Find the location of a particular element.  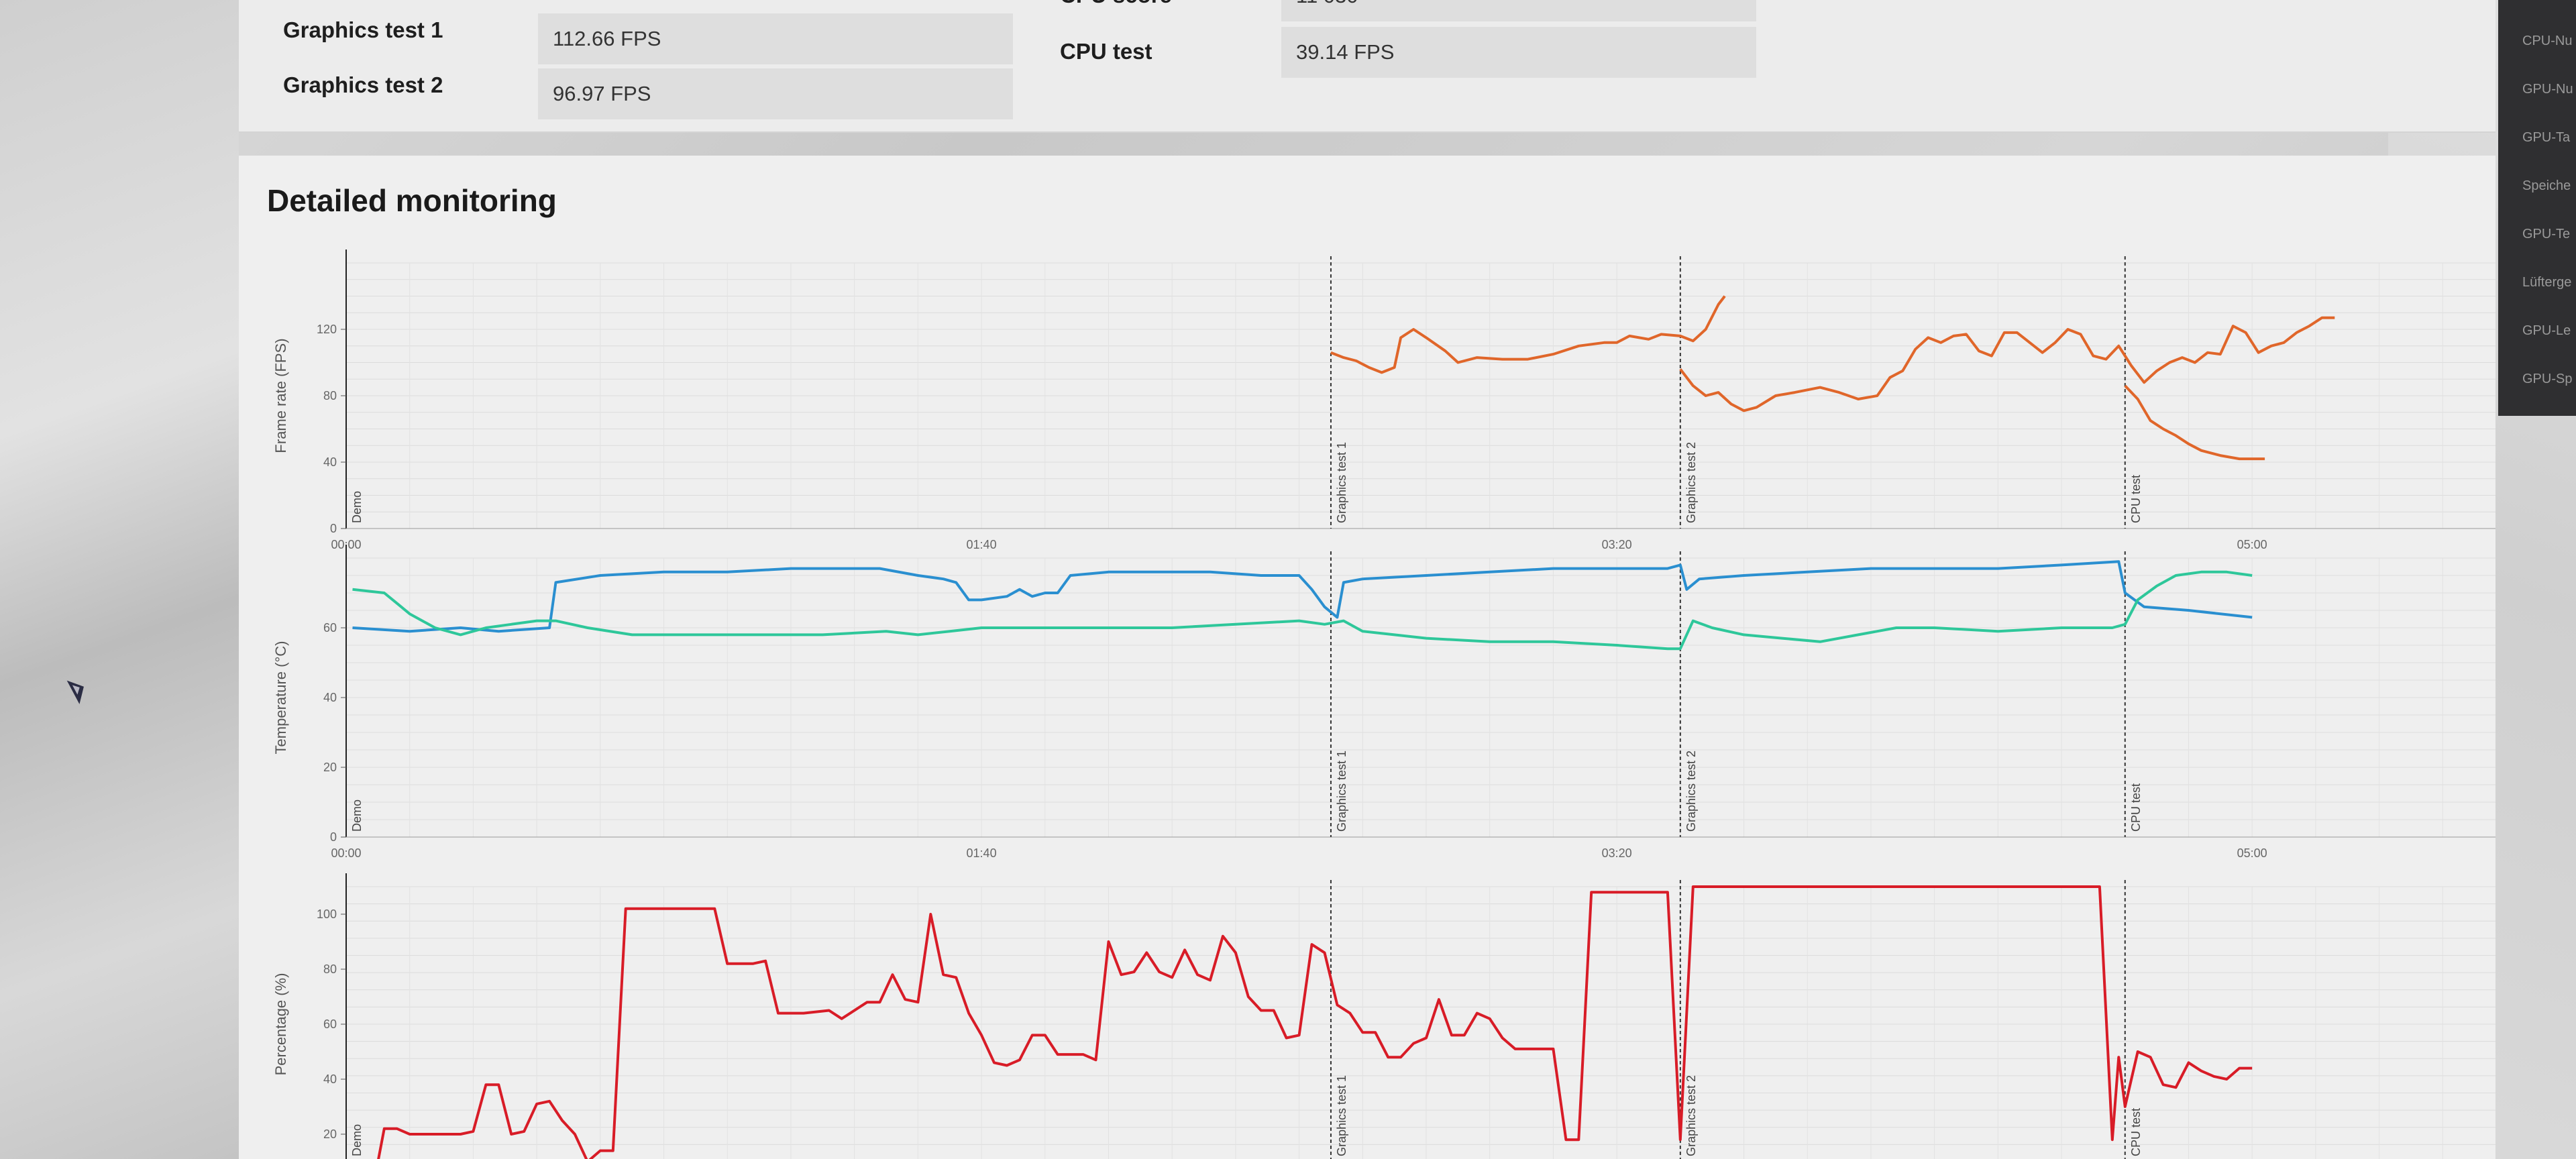

sensor-item: GPU-Sp is located at coordinates (2547, 379).